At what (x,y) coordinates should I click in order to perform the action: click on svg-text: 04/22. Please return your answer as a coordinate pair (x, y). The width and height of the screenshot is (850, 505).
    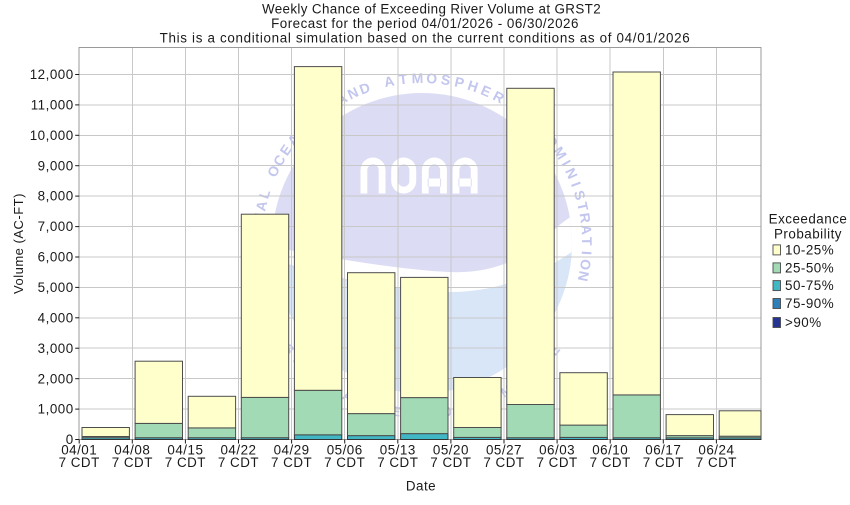
    Looking at the image, I should click on (238, 450).